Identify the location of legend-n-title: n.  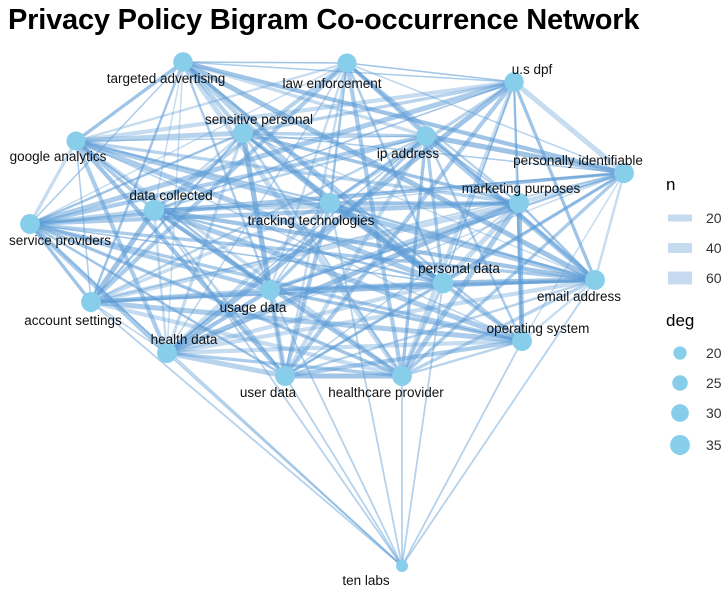
(670, 184).